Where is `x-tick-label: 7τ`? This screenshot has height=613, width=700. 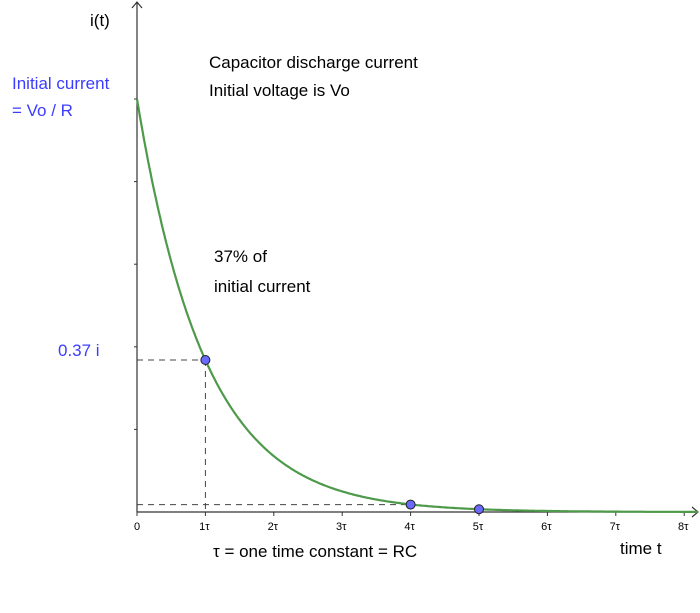
x-tick-label: 7τ is located at coordinates (615, 527).